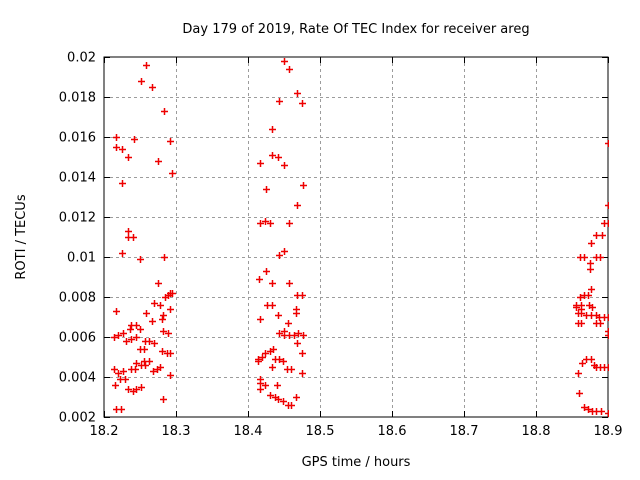  Describe the element at coordinates (81, 258) in the screenshot. I see `y-tick-label: 0.01` at that location.